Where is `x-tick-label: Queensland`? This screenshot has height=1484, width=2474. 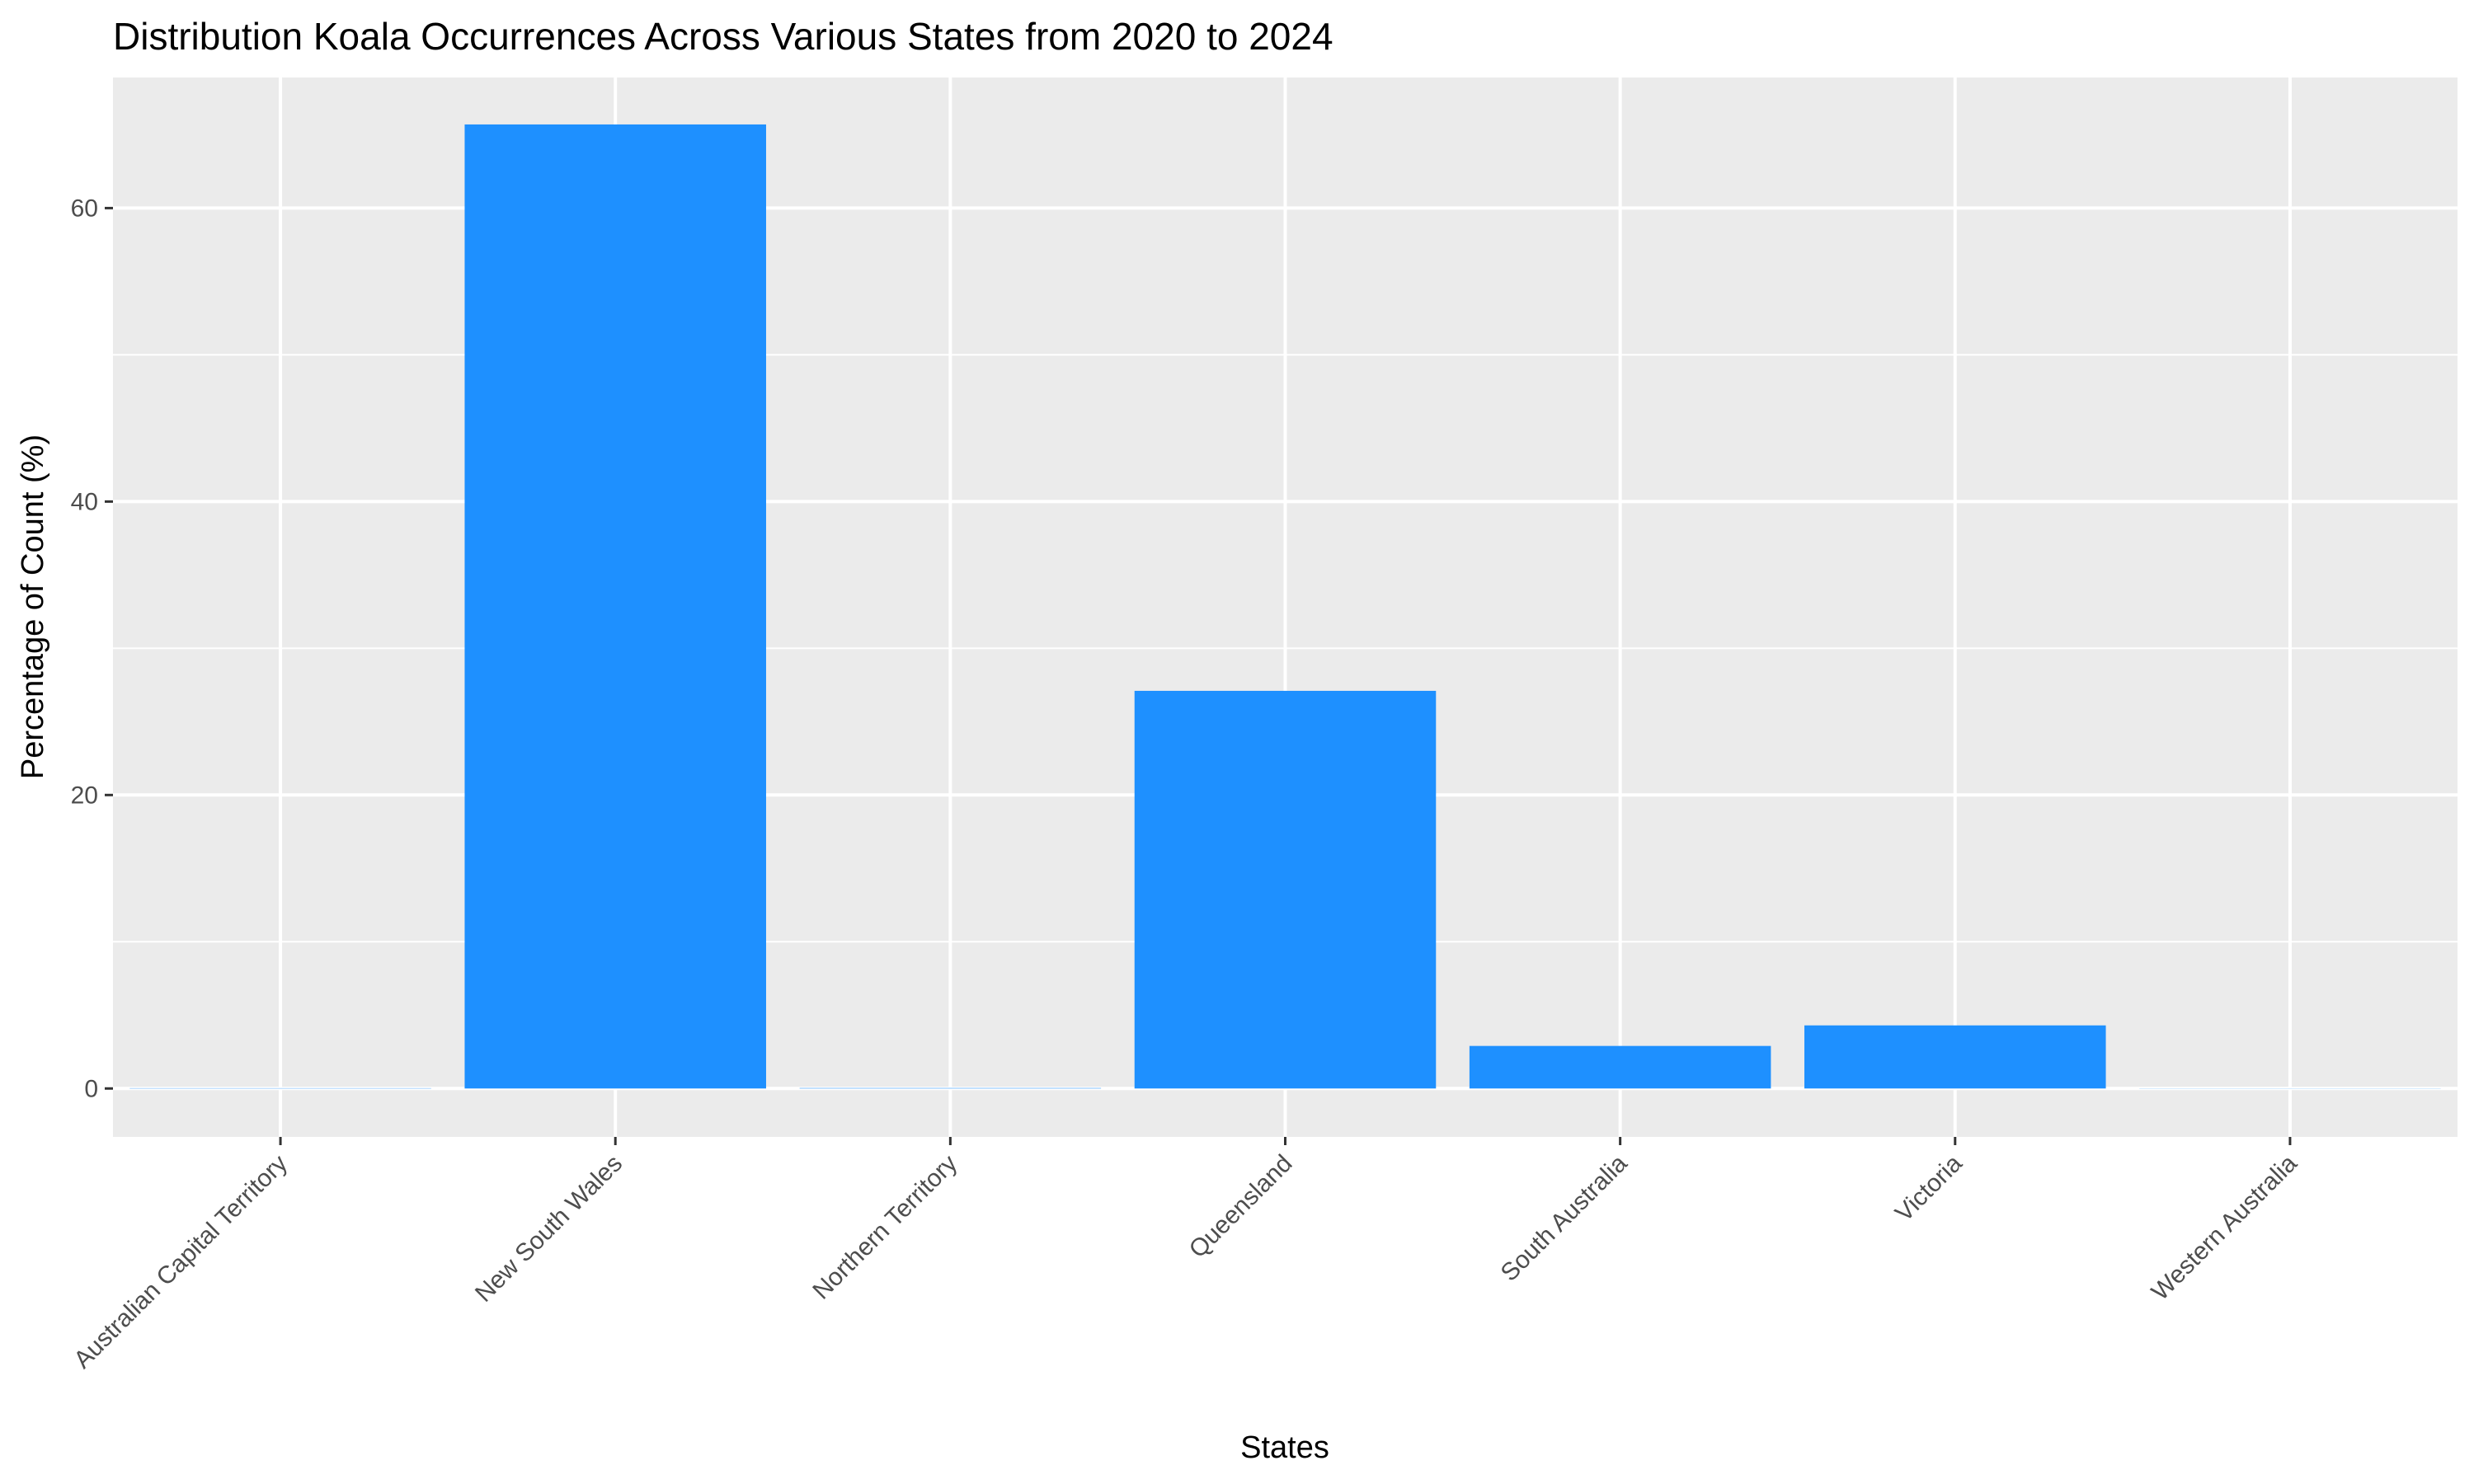 x-tick-label: Queensland is located at coordinates (1241, 1207).